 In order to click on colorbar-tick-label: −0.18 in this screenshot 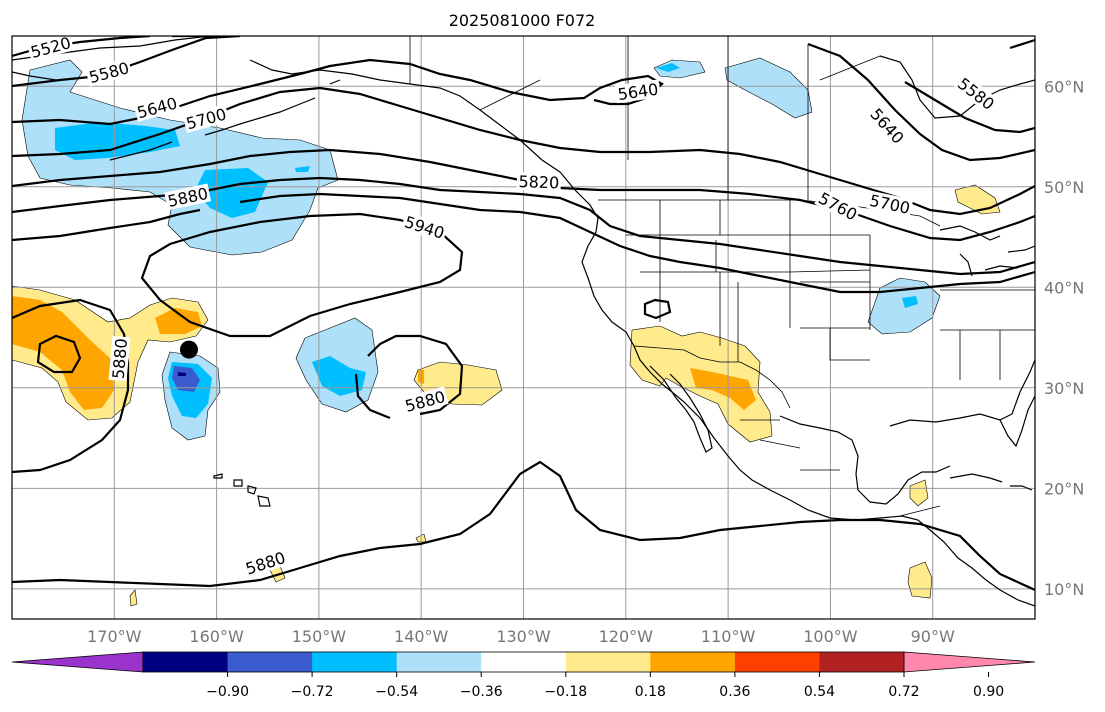, I will do `click(565, 692)`.